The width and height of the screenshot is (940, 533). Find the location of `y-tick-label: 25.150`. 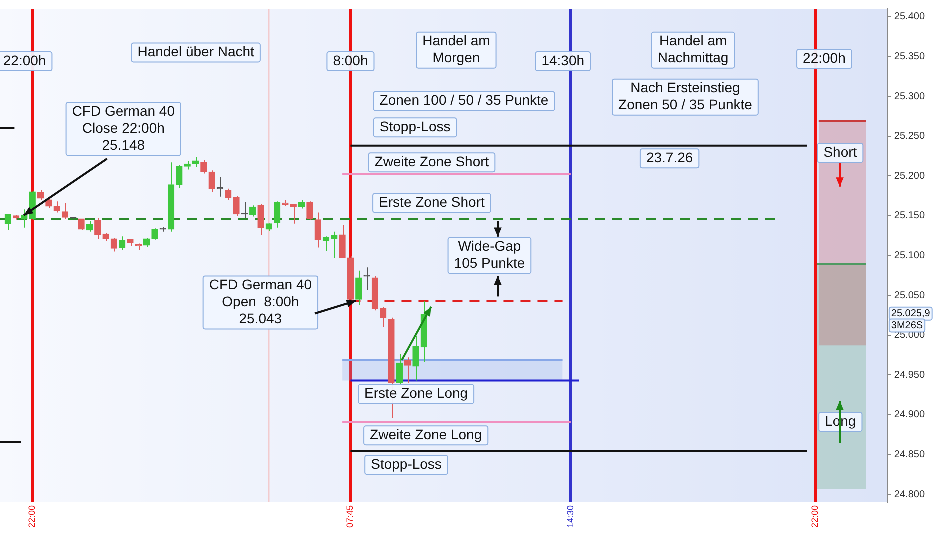

y-tick-label: 25.150 is located at coordinates (910, 216).